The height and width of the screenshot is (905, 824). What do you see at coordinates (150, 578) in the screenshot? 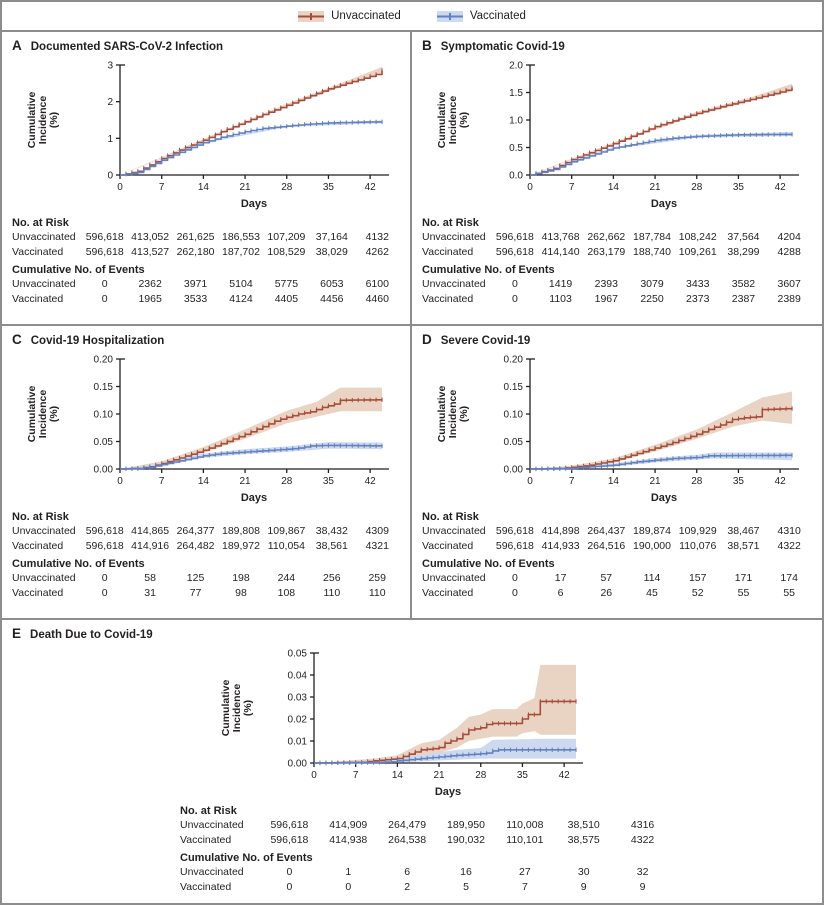
I see `value-cell: 58` at bounding box center [150, 578].